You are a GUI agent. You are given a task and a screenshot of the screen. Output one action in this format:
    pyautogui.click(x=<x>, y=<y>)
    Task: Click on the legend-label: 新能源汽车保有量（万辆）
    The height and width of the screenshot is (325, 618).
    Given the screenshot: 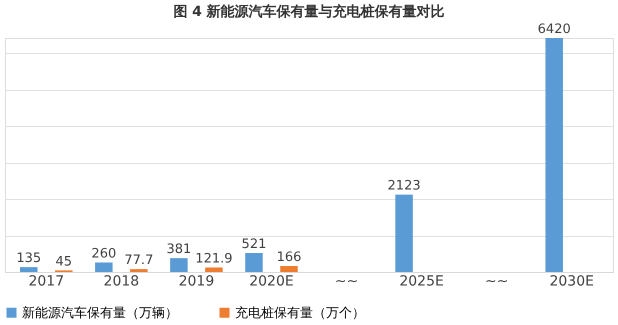 What is the action you would take?
    pyautogui.click(x=100, y=313)
    